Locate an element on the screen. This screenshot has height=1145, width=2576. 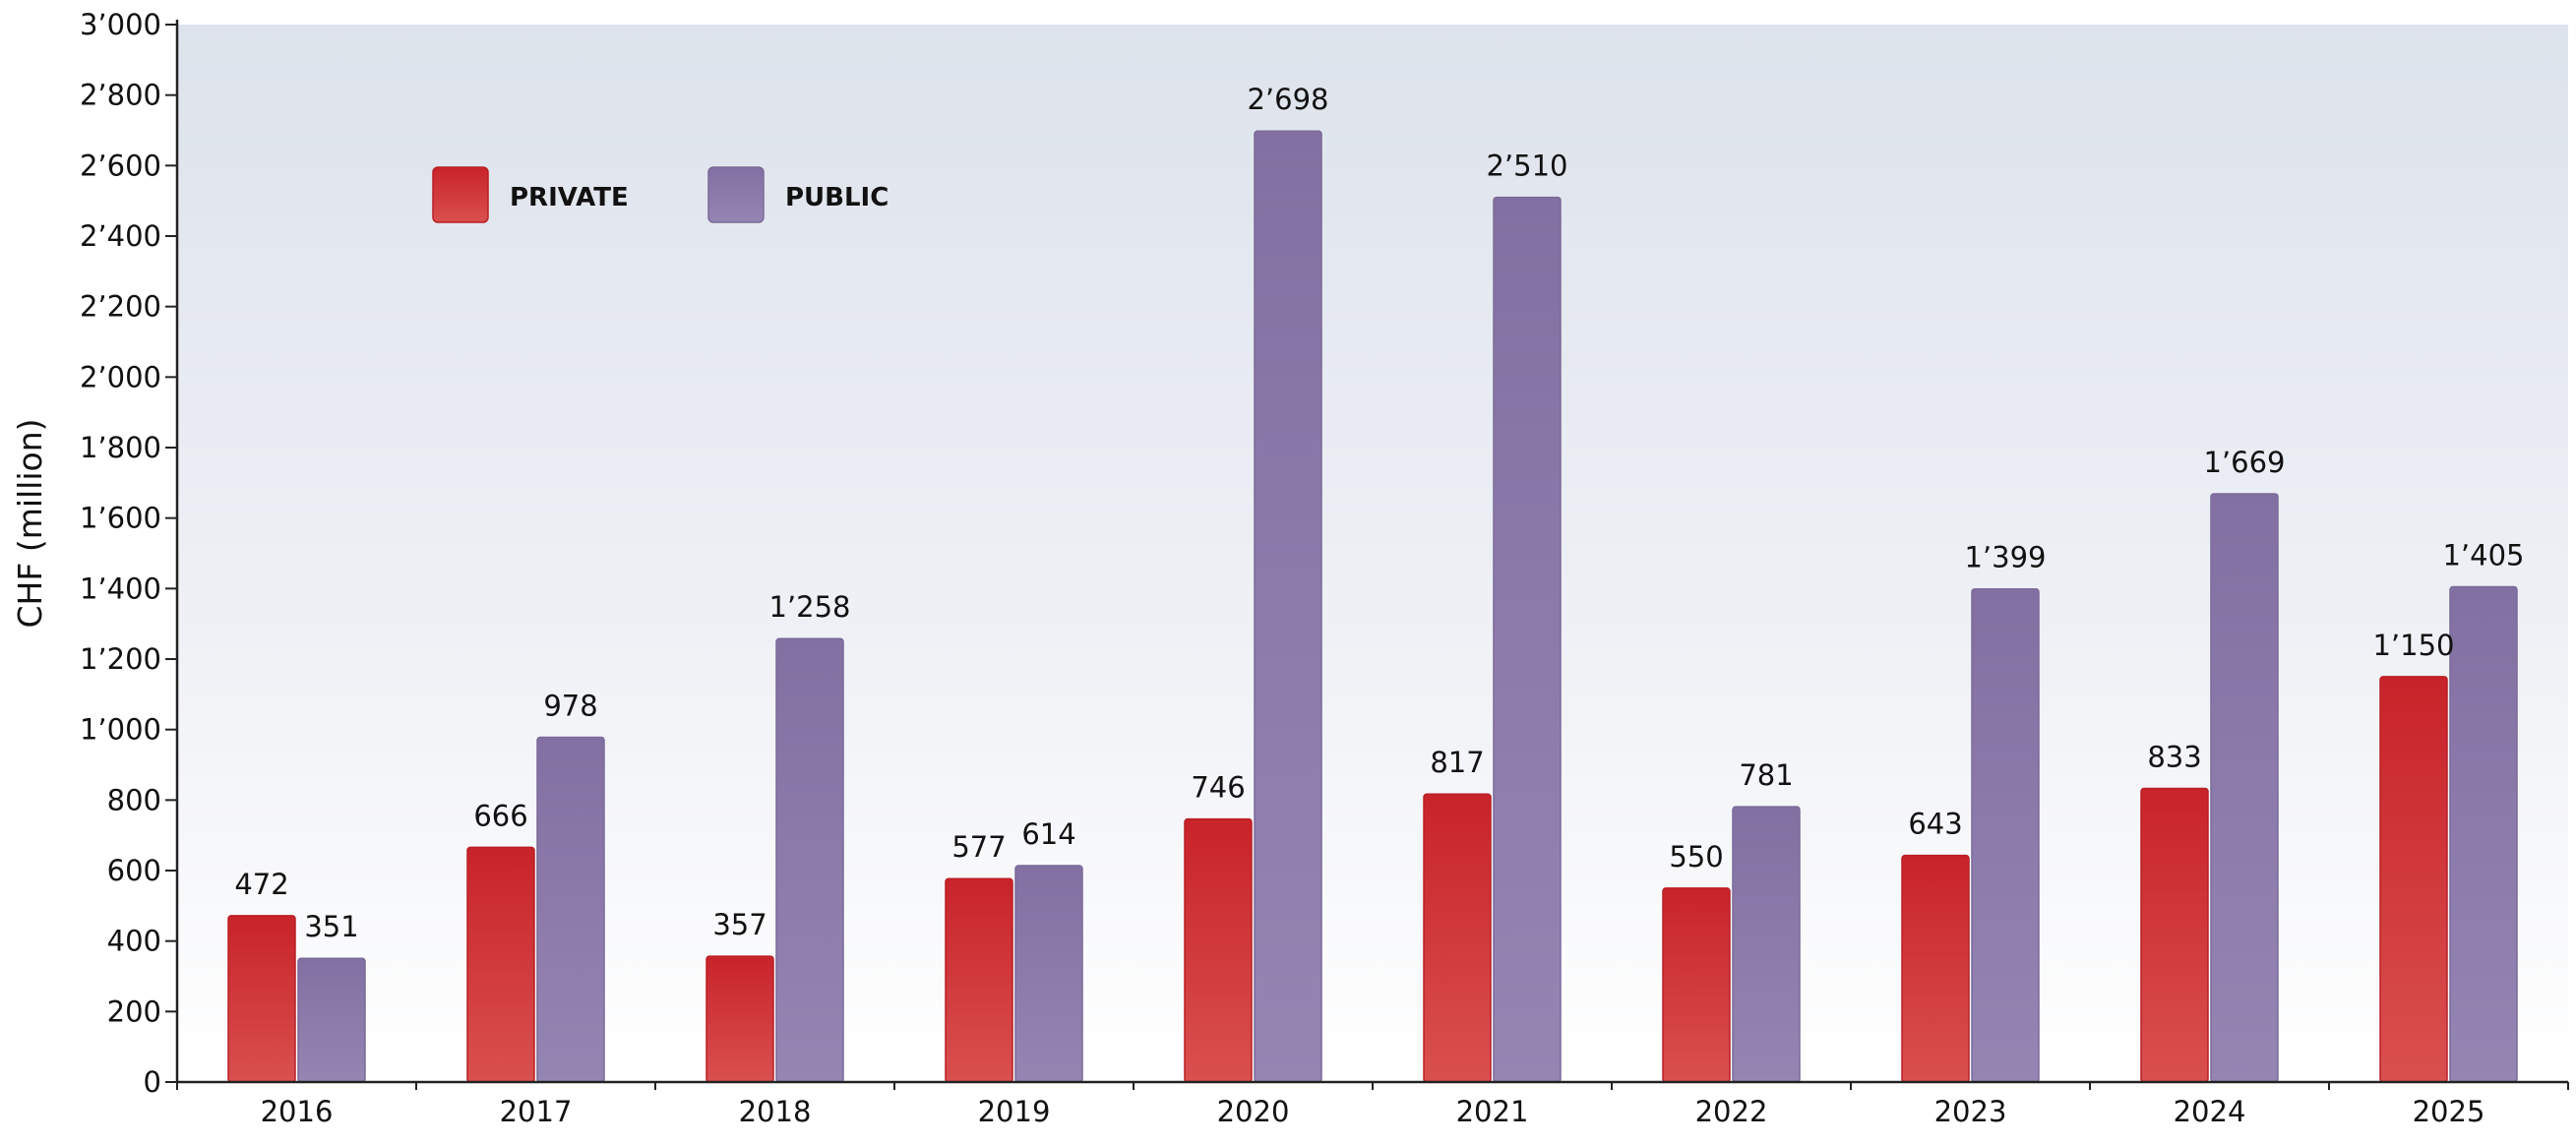
y-tick-label: 2’200 is located at coordinates (120, 307).